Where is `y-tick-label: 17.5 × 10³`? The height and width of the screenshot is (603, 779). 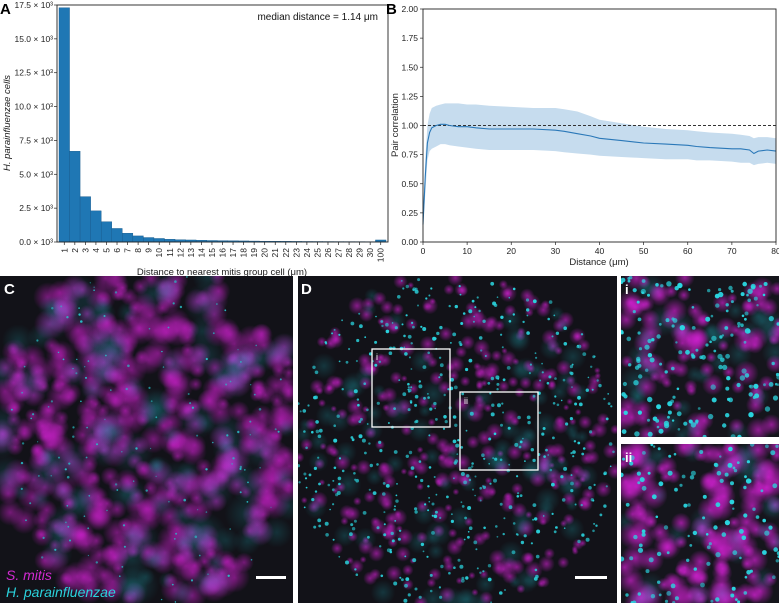 y-tick-label: 17.5 × 10³ is located at coordinates (33, 5).